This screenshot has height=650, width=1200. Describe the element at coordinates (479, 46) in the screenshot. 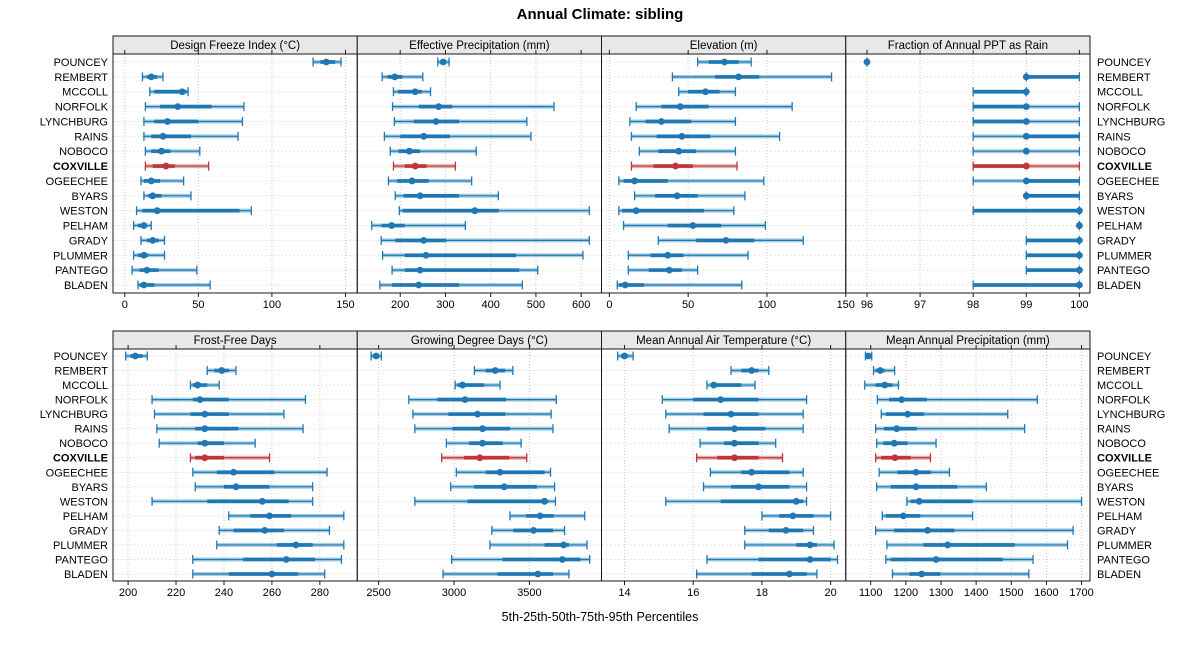

I see `panel-header-title: Effective Precipitation (mm)` at that location.